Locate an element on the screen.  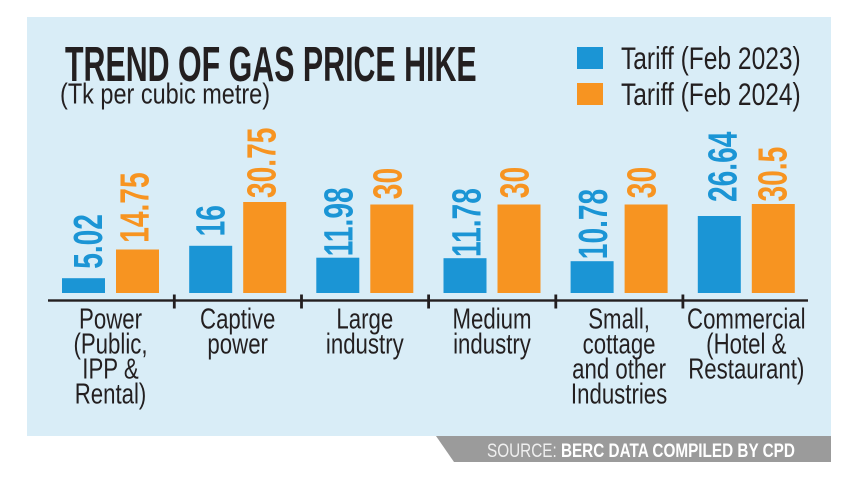
svg-text: 11.78 is located at coordinates (467, 222).